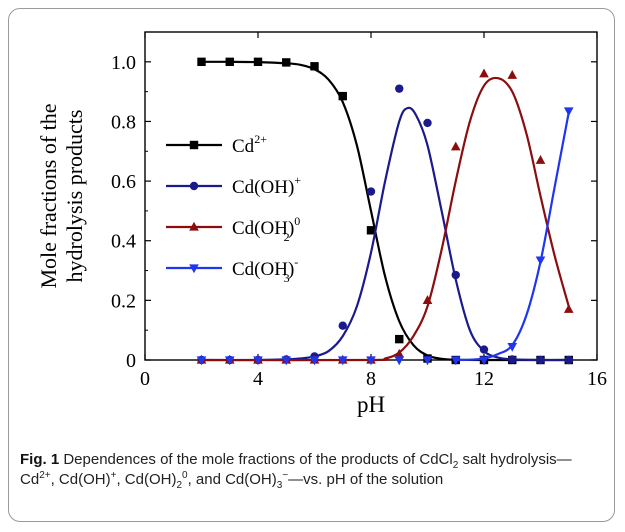 The width and height of the screenshot is (625, 532). Describe the element at coordinates (123, 122) in the screenshot. I see `y-tick-label: 0.8` at that location.